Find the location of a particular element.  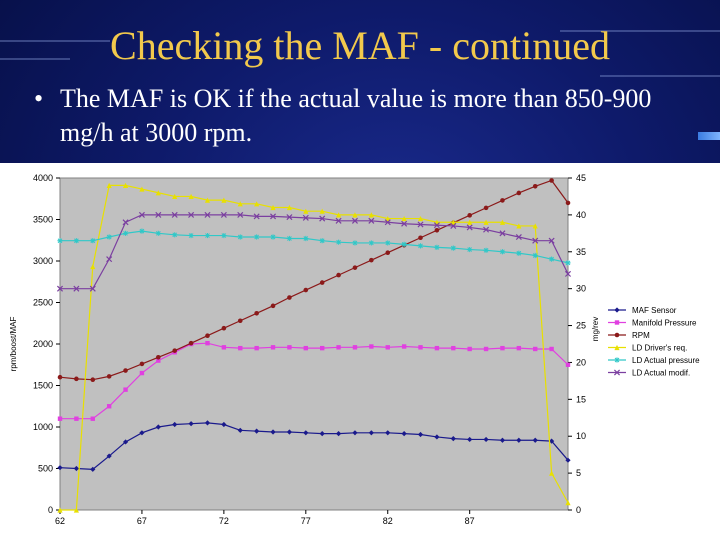

legend-label: LD Actual modif. is located at coordinates (661, 373).